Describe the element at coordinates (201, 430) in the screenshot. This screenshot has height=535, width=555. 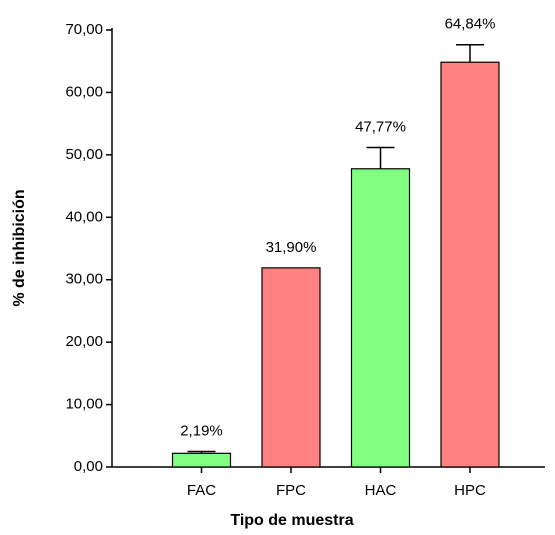
I see `value-label: 2,19%` at that location.